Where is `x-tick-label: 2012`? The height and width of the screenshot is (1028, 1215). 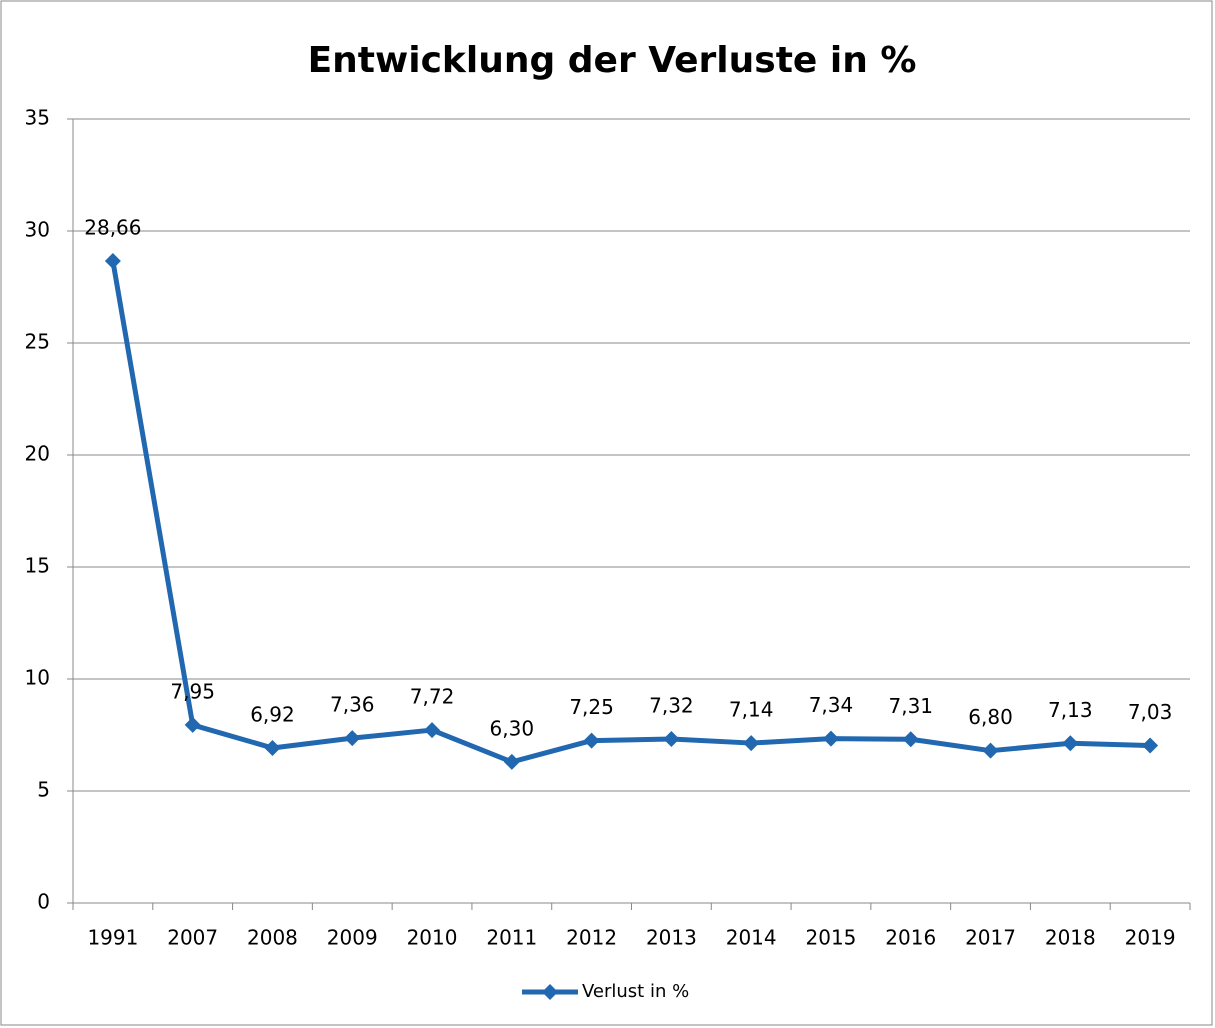 x-tick-label: 2012 is located at coordinates (591, 938).